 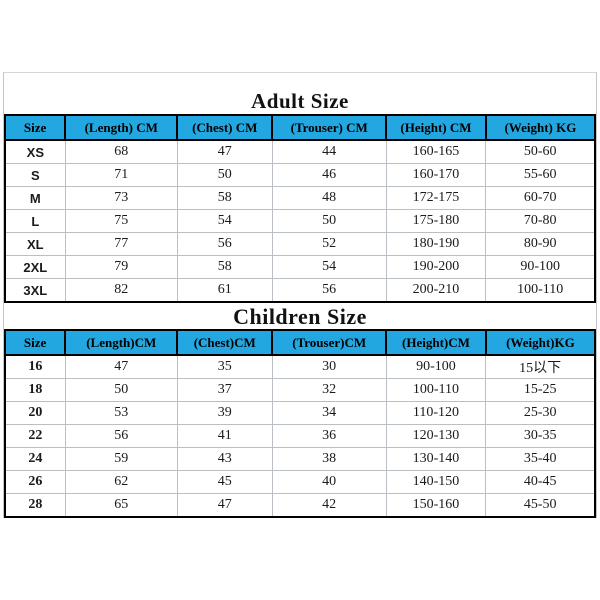 What do you see at coordinates (35, 198) in the screenshot?
I see `size-label-cell: M` at bounding box center [35, 198].